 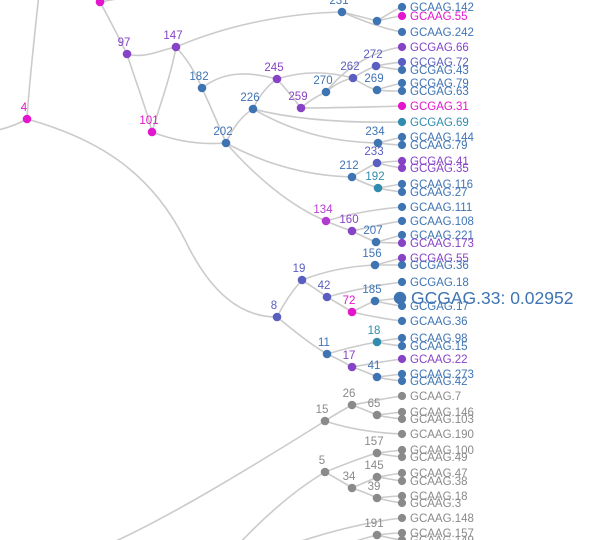 I want to click on leaf-dot-GCAAG.27, so click(x=402, y=192).